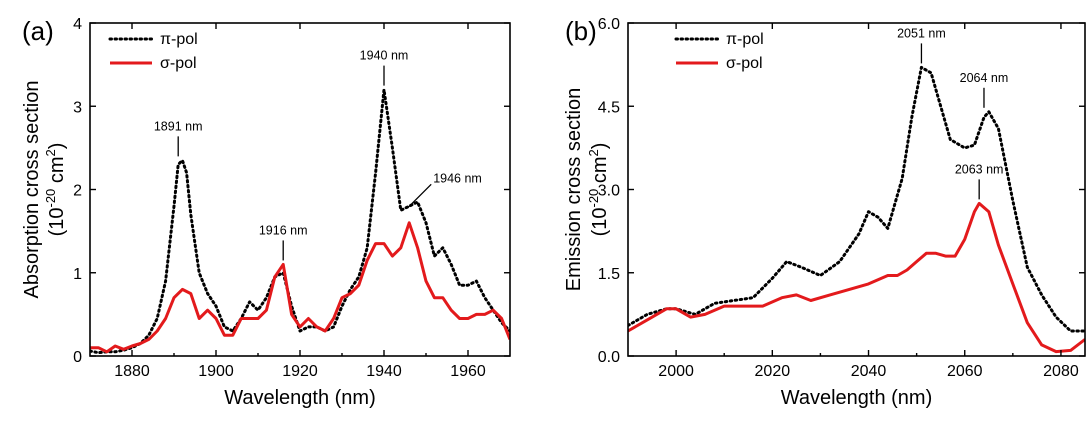  I want to click on x-tick-label: 2020, so click(773, 371).